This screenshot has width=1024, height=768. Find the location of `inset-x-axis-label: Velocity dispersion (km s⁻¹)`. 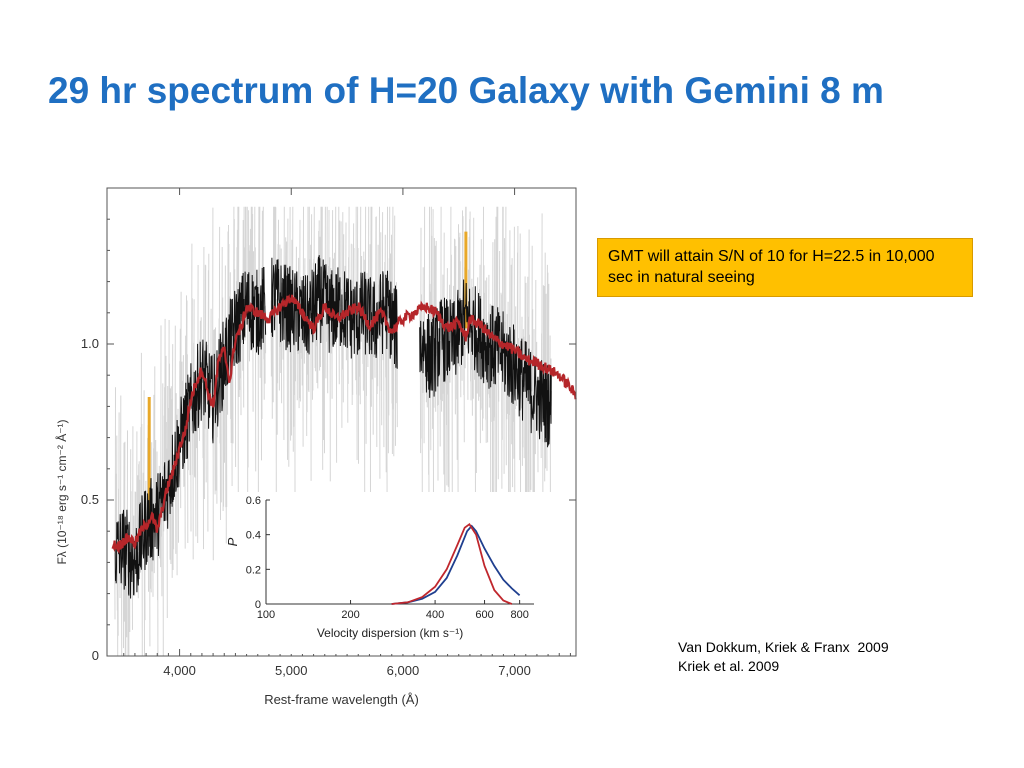

inset-x-axis-label: Velocity dispersion (km s⁻¹) is located at coordinates (390, 633).